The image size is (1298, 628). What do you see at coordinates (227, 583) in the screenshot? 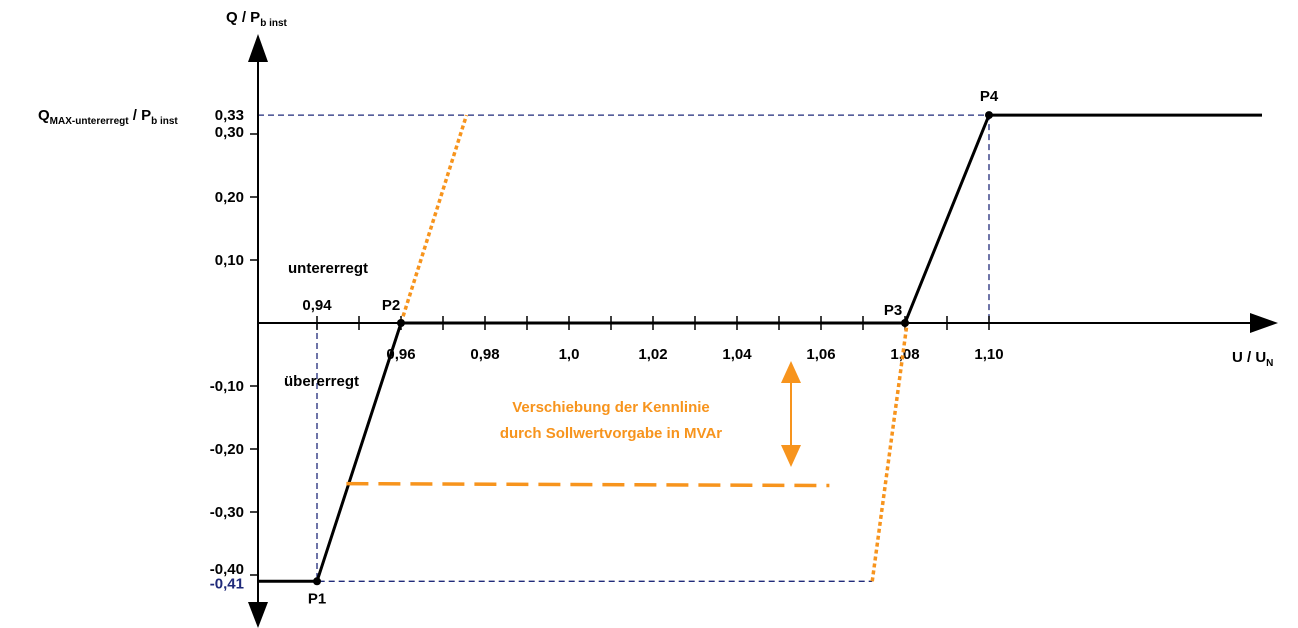
I see `y-tick-label: -0,41` at bounding box center [227, 583].